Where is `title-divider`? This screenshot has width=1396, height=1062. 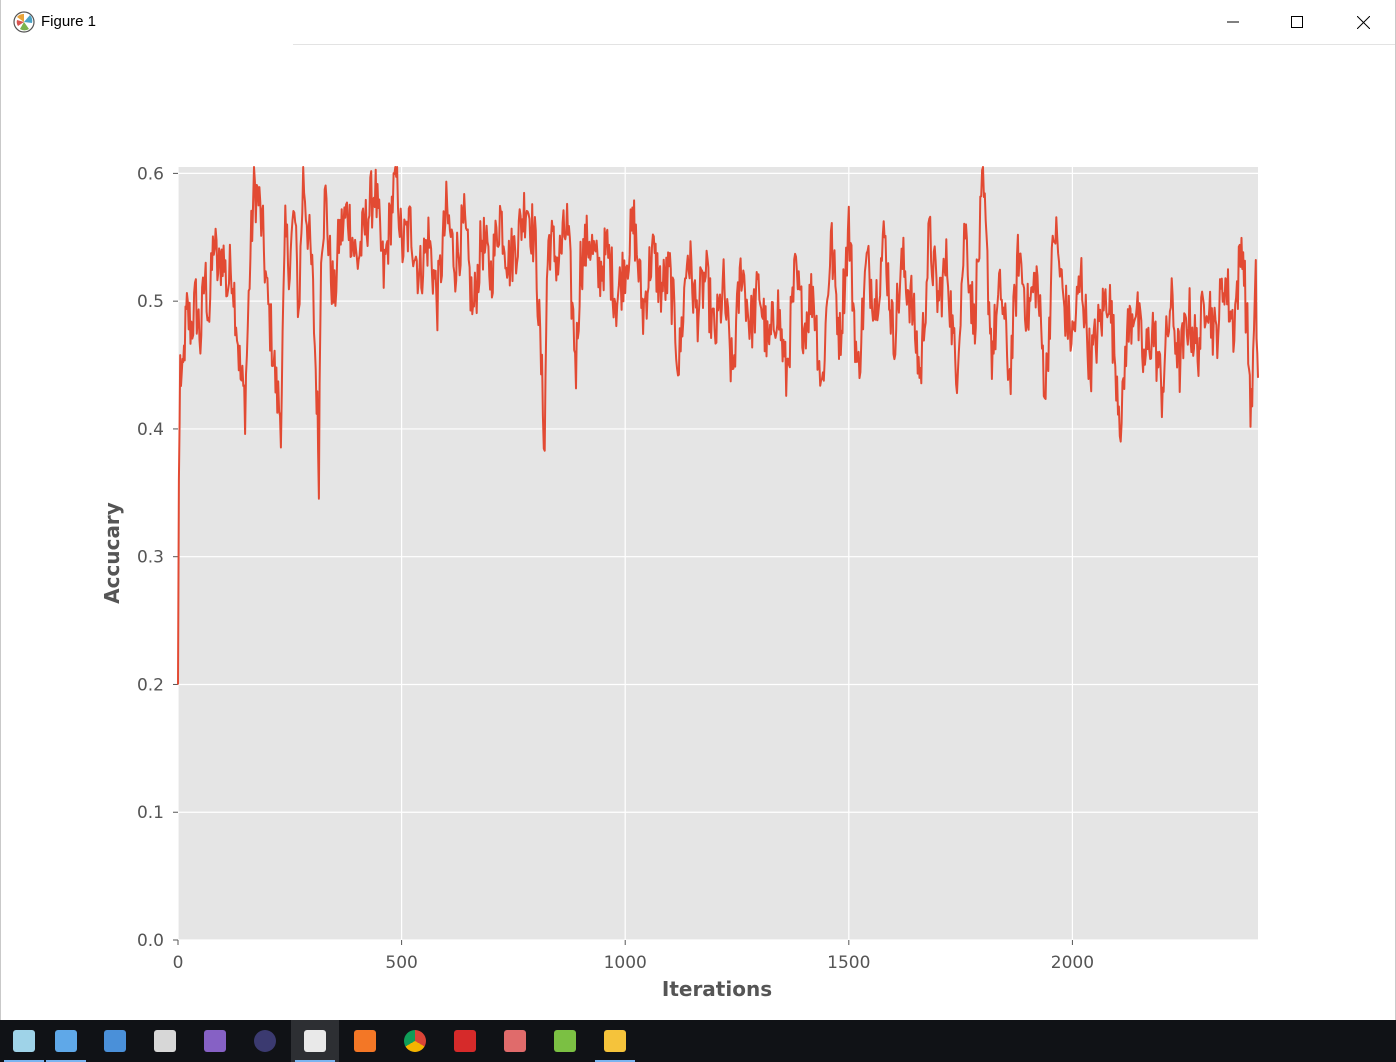 title-divider is located at coordinates (844, 44).